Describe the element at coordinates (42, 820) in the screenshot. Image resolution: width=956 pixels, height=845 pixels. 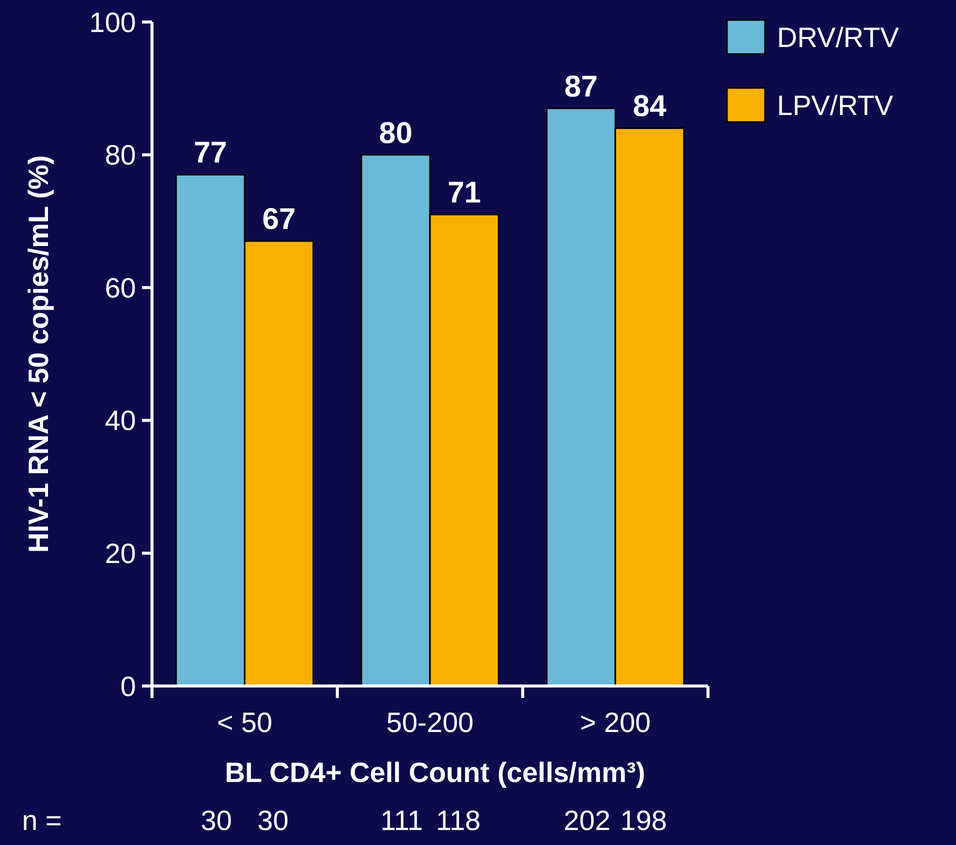
I see `text: n =` at that location.